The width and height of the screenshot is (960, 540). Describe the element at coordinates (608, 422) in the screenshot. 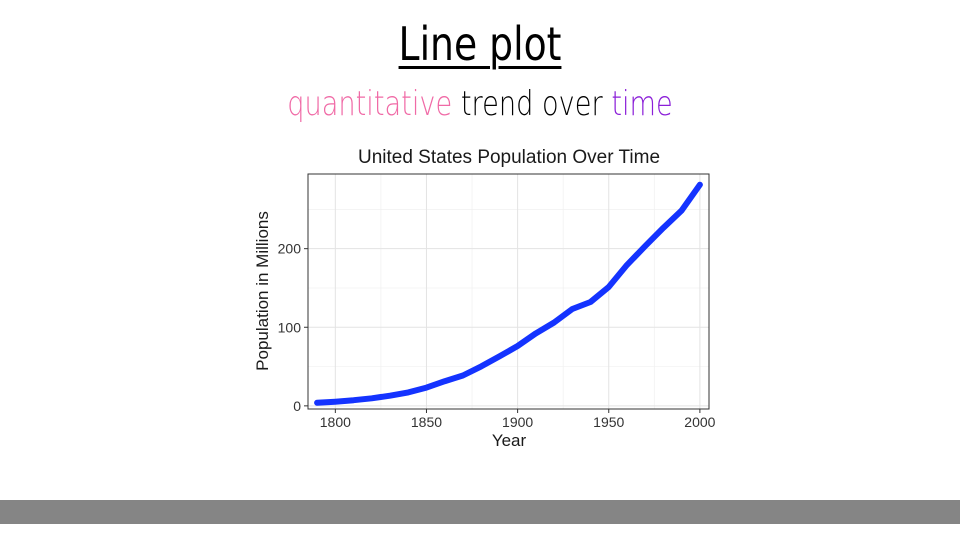

I see `x-tick-label: 1950` at that location.